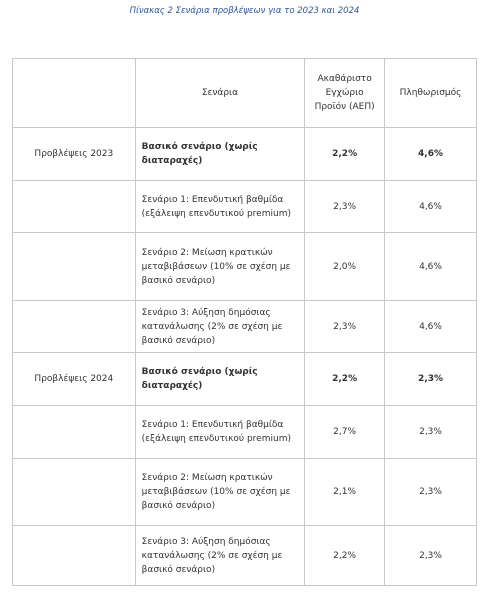  Describe the element at coordinates (345, 492) in the screenshot. I see `value-cell: 2,1%` at that location.